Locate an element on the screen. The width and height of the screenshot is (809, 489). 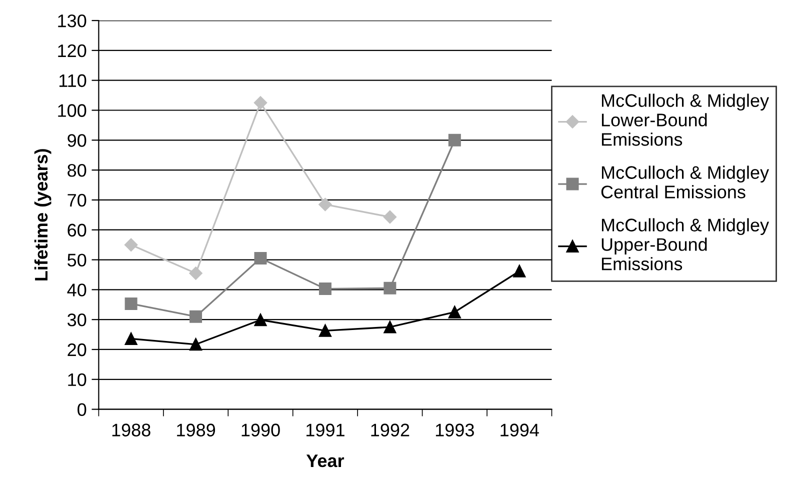
x-tick-label: 1994 is located at coordinates (519, 430).